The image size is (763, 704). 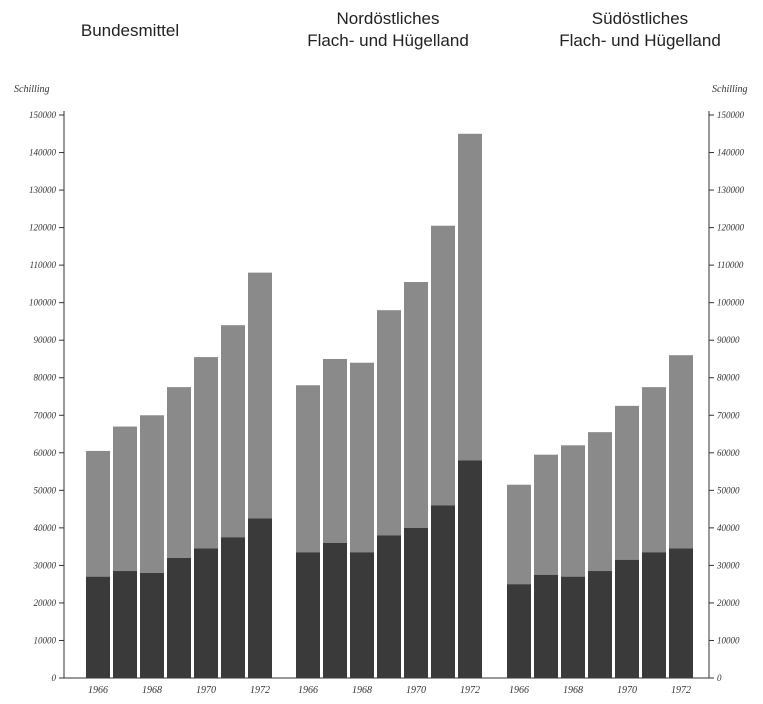 I want to click on right-y-tick-label: 110000, so click(x=730, y=265).